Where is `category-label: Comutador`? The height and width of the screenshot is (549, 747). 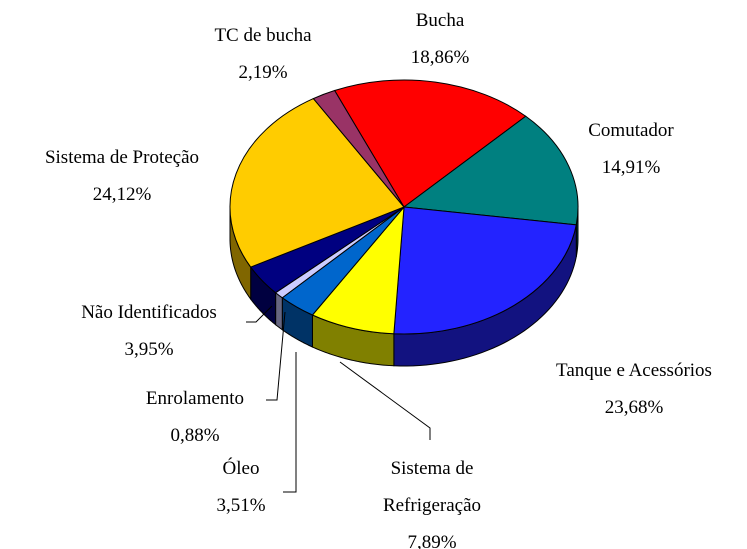 category-label: Comutador is located at coordinates (631, 130).